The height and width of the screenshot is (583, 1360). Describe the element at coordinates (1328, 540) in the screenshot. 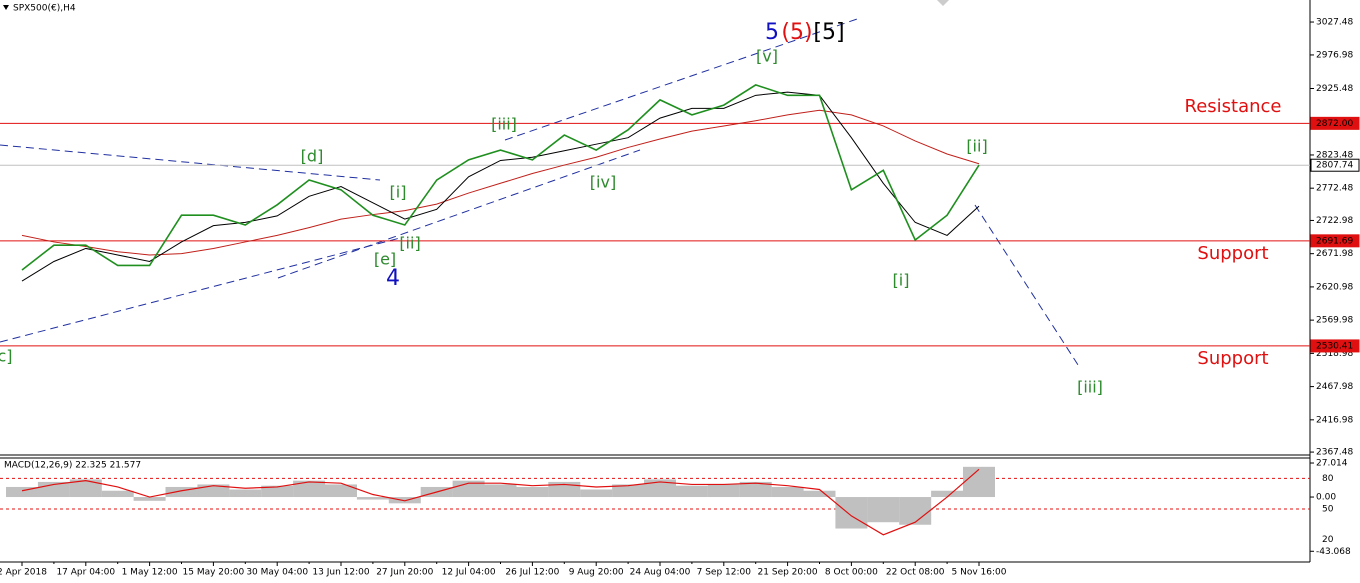

I see `macd-level-label: 20` at that location.